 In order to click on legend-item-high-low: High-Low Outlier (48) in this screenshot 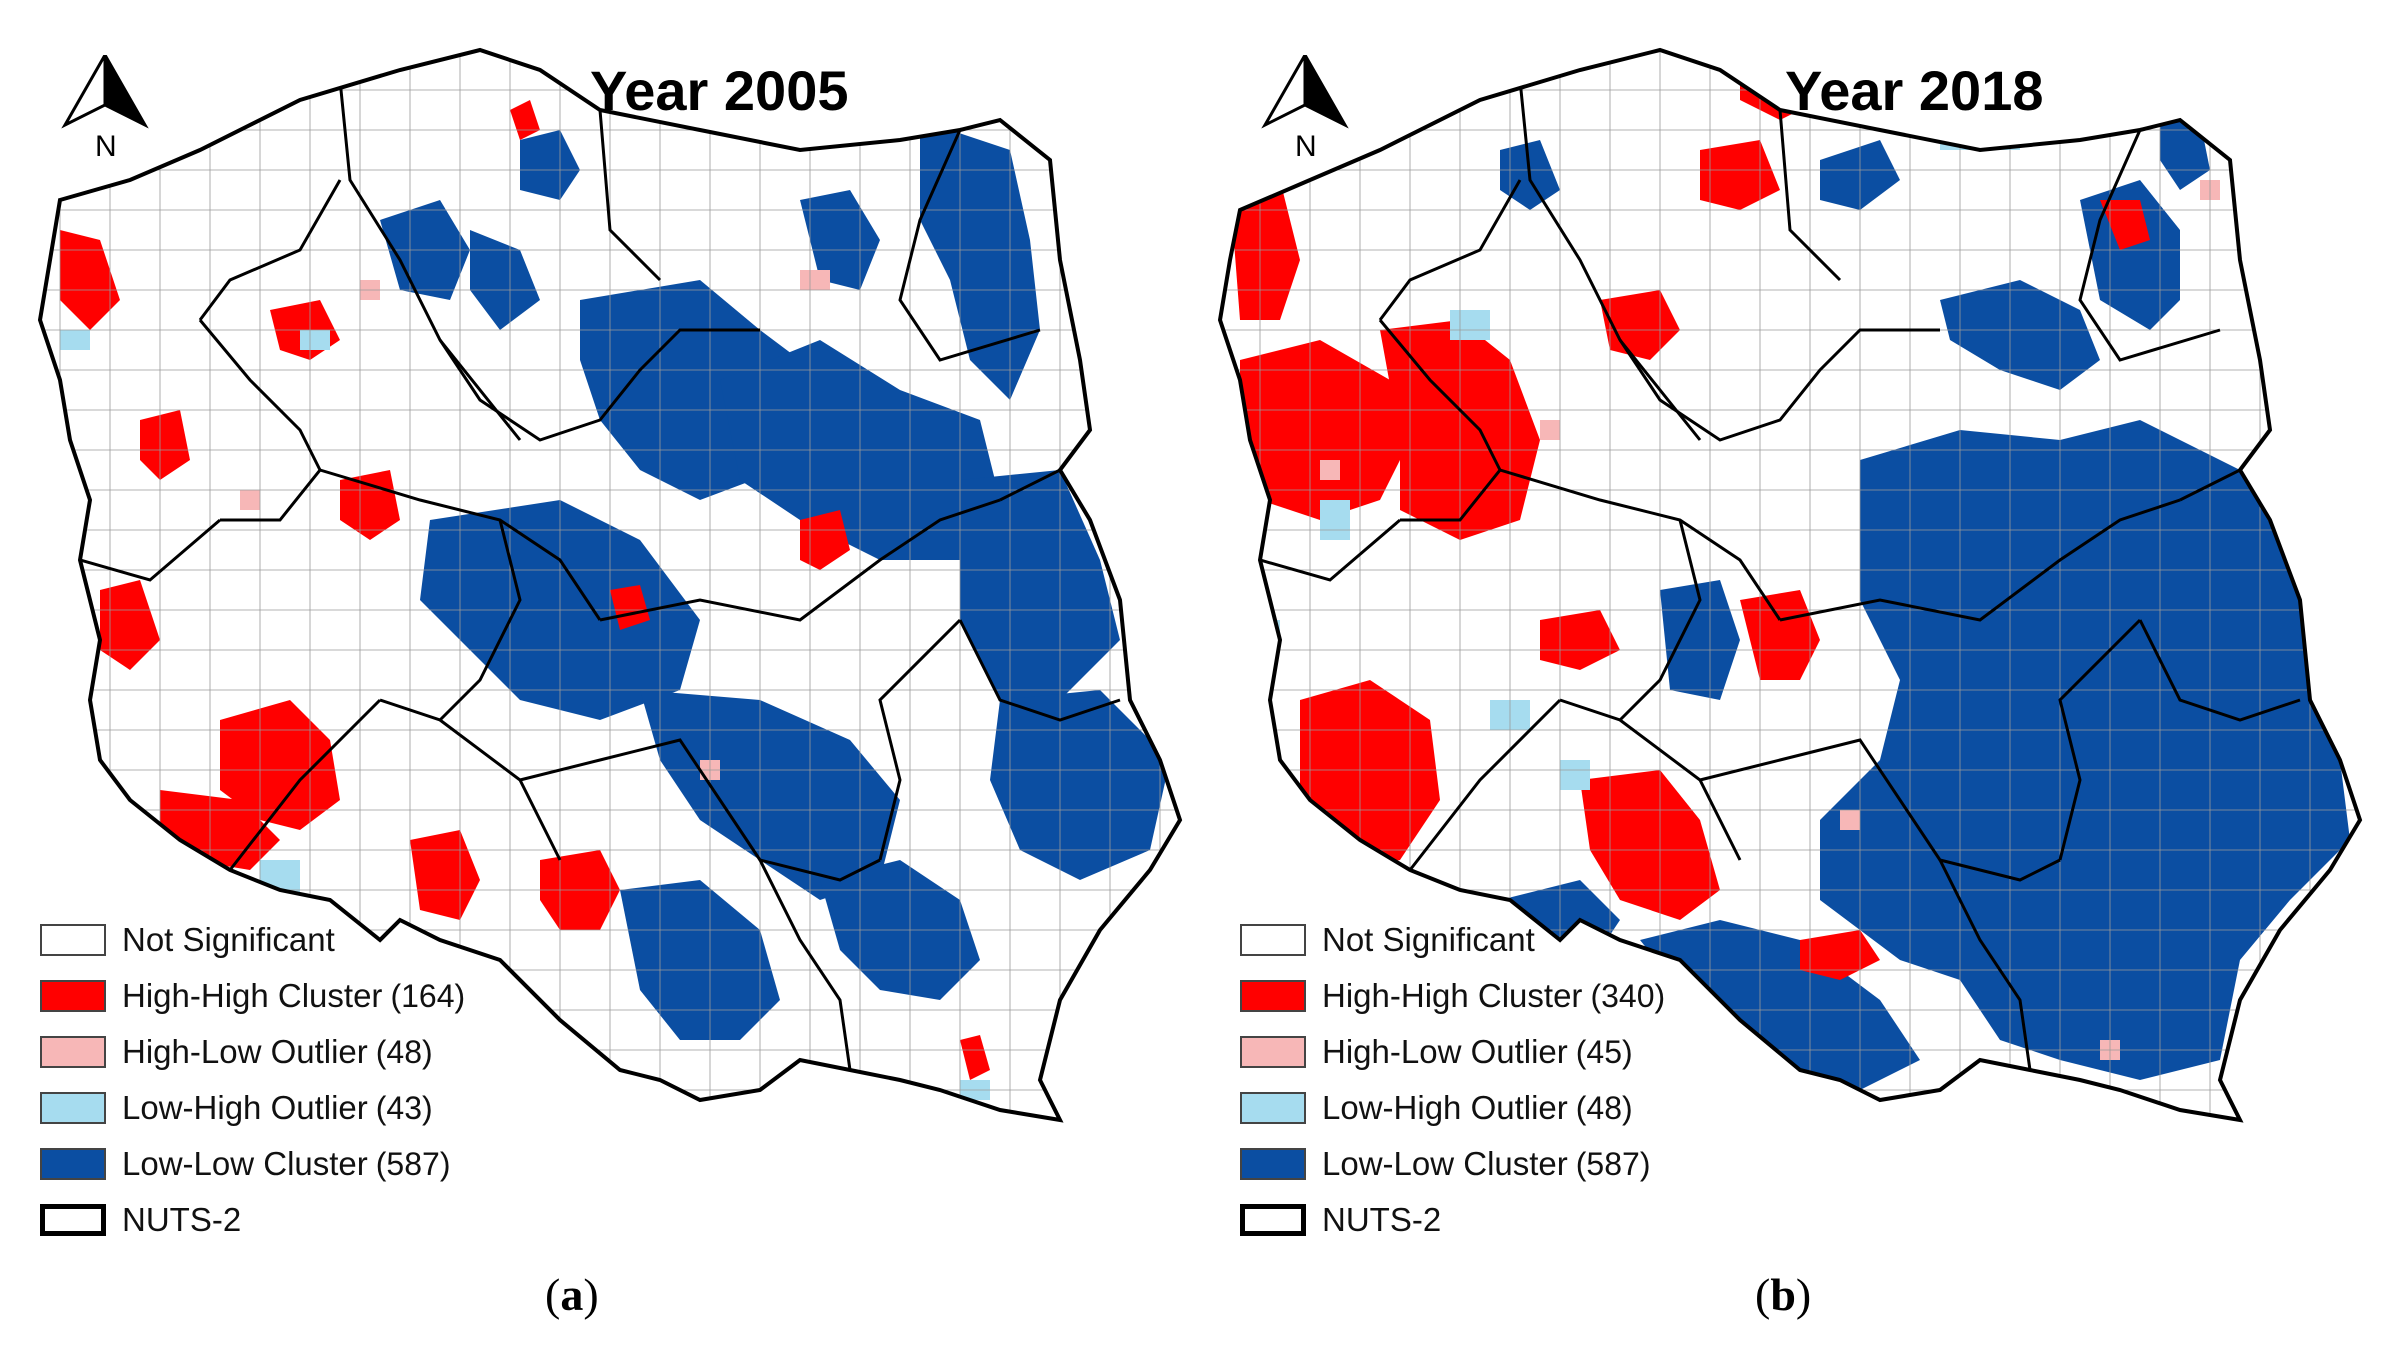, I will do `click(252, 1052)`.